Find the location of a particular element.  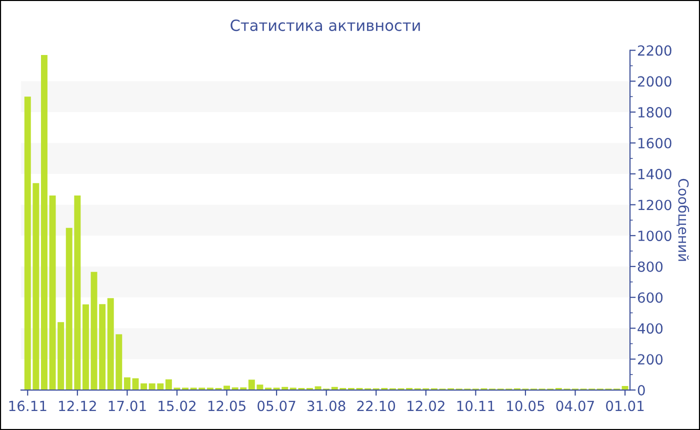

y-tick-label: 800 is located at coordinates (650, 266).